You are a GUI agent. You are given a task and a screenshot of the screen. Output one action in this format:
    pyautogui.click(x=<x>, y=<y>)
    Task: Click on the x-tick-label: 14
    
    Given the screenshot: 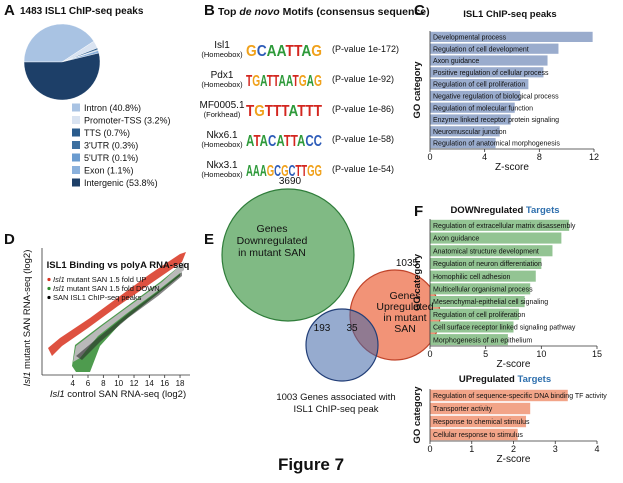 What is the action you would take?
    pyautogui.click(x=149, y=383)
    